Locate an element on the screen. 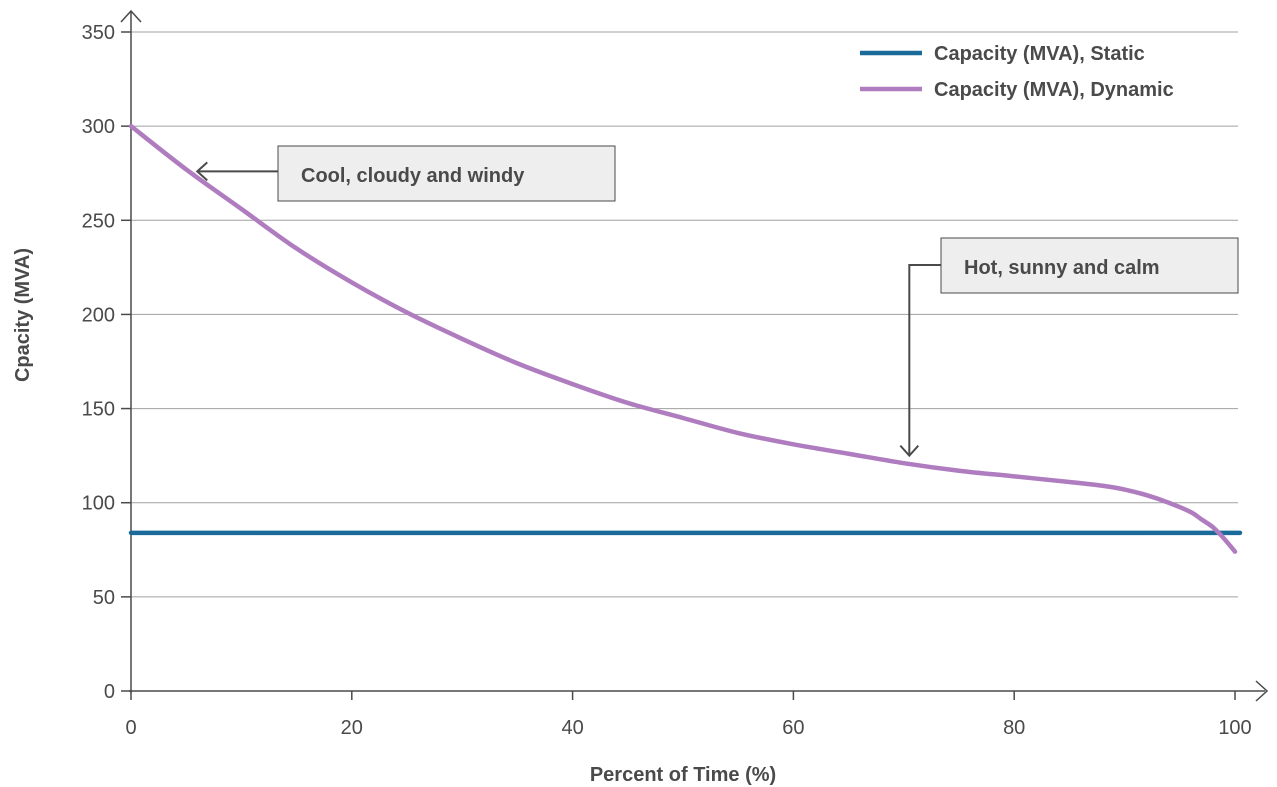 Image resolution: width=1277 pixels, height=787 pixels. annotation-arrowhead-hot is located at coordinates (909, 451).